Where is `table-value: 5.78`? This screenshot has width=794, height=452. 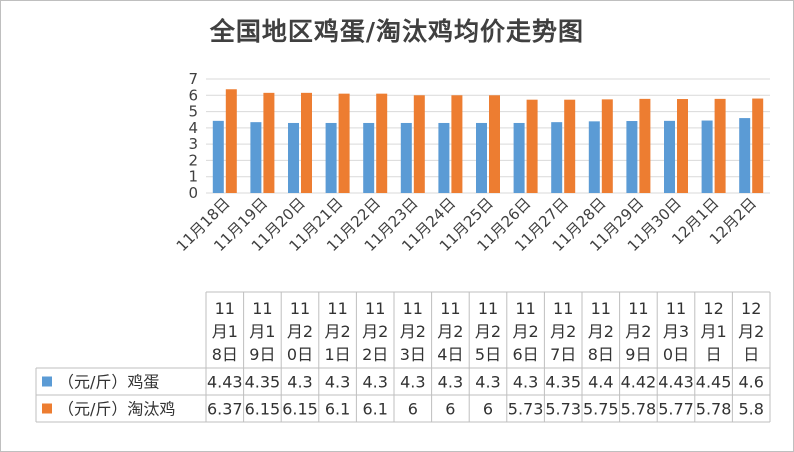 table-value: 5.78 is located at coordinates (714, 409).